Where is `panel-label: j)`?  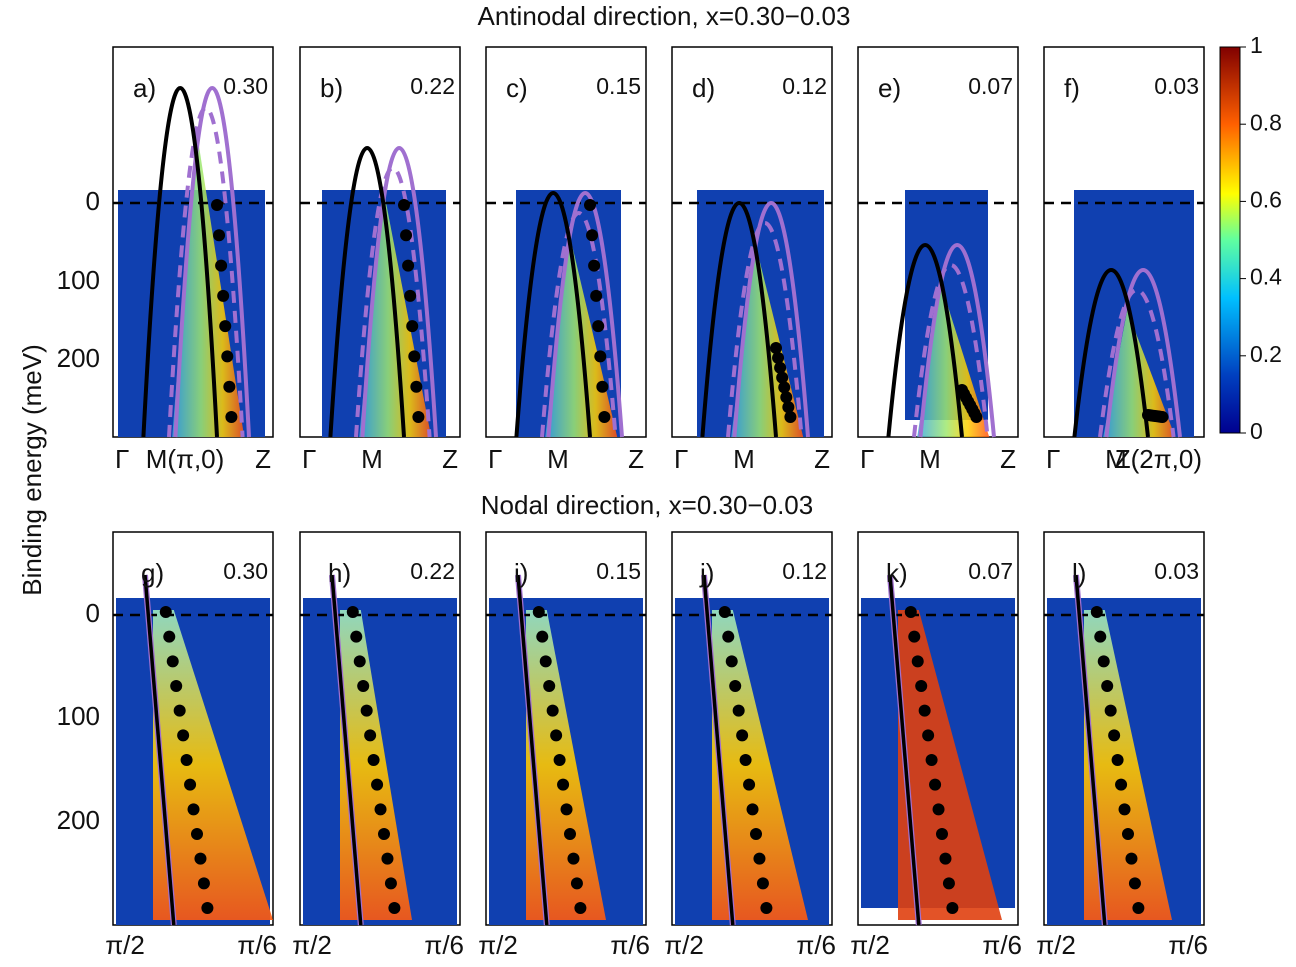 panel-label: j) is located at coordinates (706, 573).